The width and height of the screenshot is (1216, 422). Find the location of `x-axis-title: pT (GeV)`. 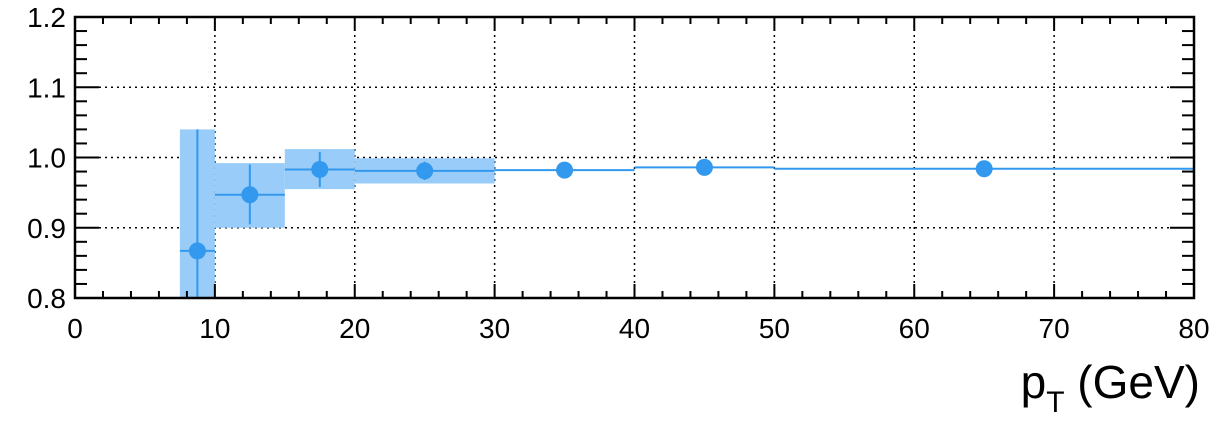

x-axis-title: pT (GeV) is located at coordinates (1110, 387).